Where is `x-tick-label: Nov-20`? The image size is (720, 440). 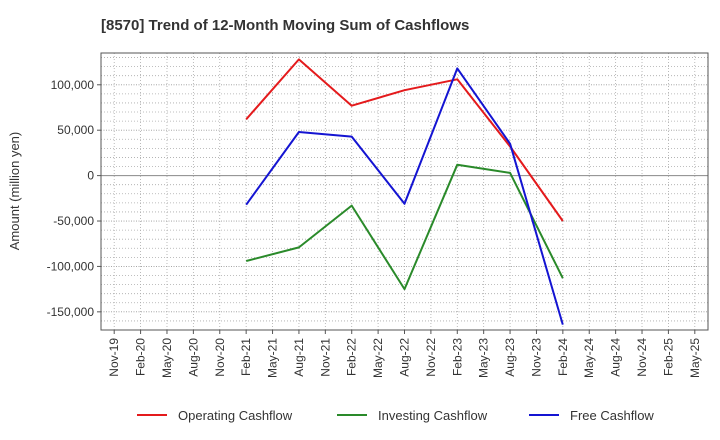 x-tick-label: Nov-20 is located at coordinates (220, 357).